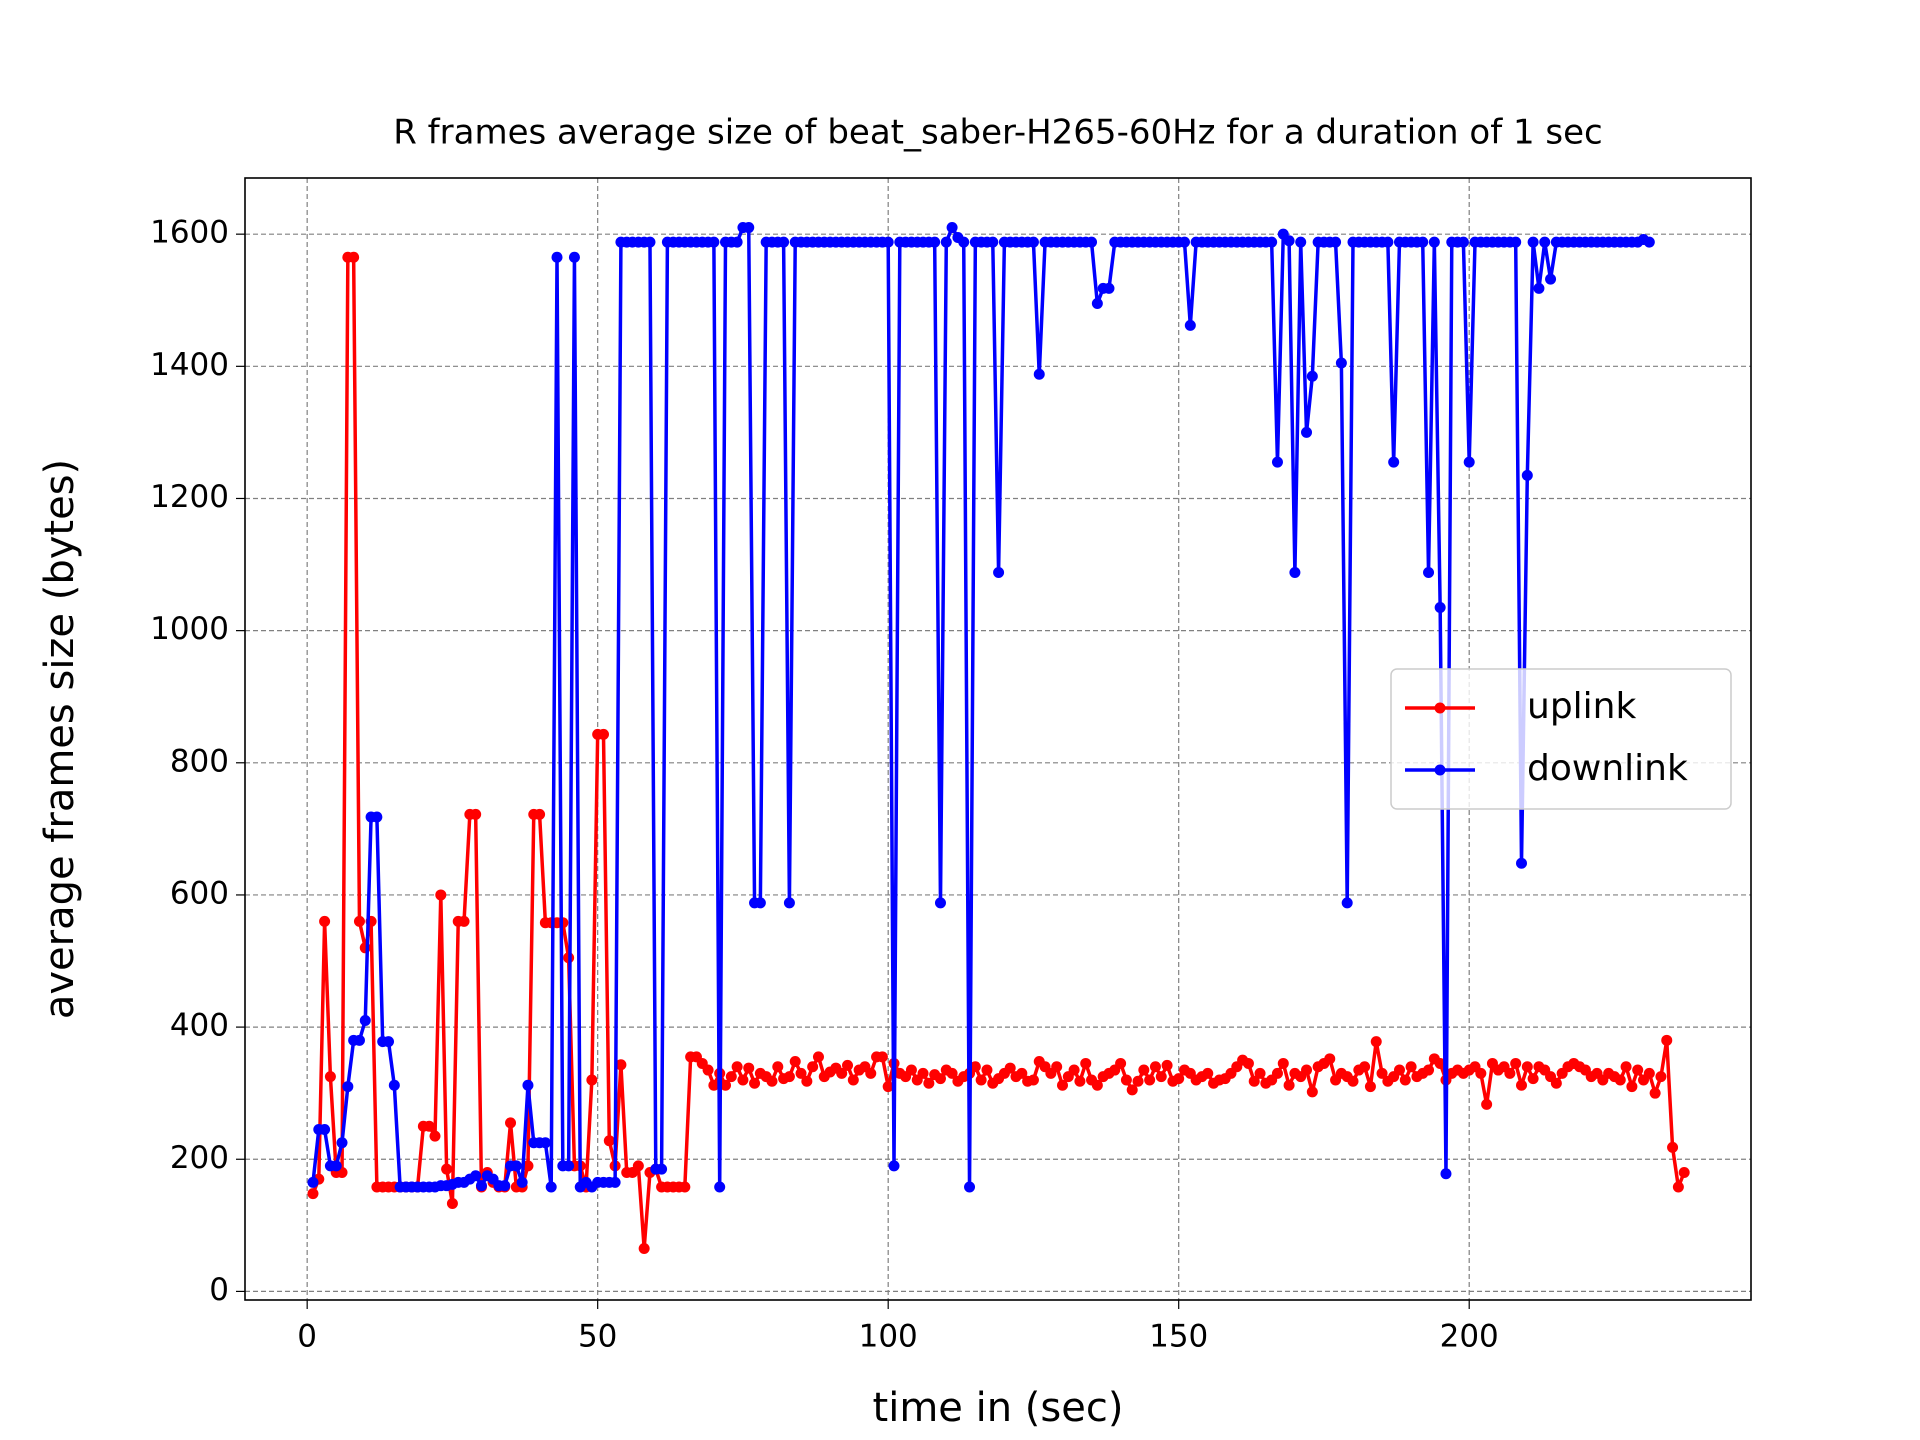 The height and width of the screenshot is (1440, 1920). I want to click on legend-box, so click(1561, 739).